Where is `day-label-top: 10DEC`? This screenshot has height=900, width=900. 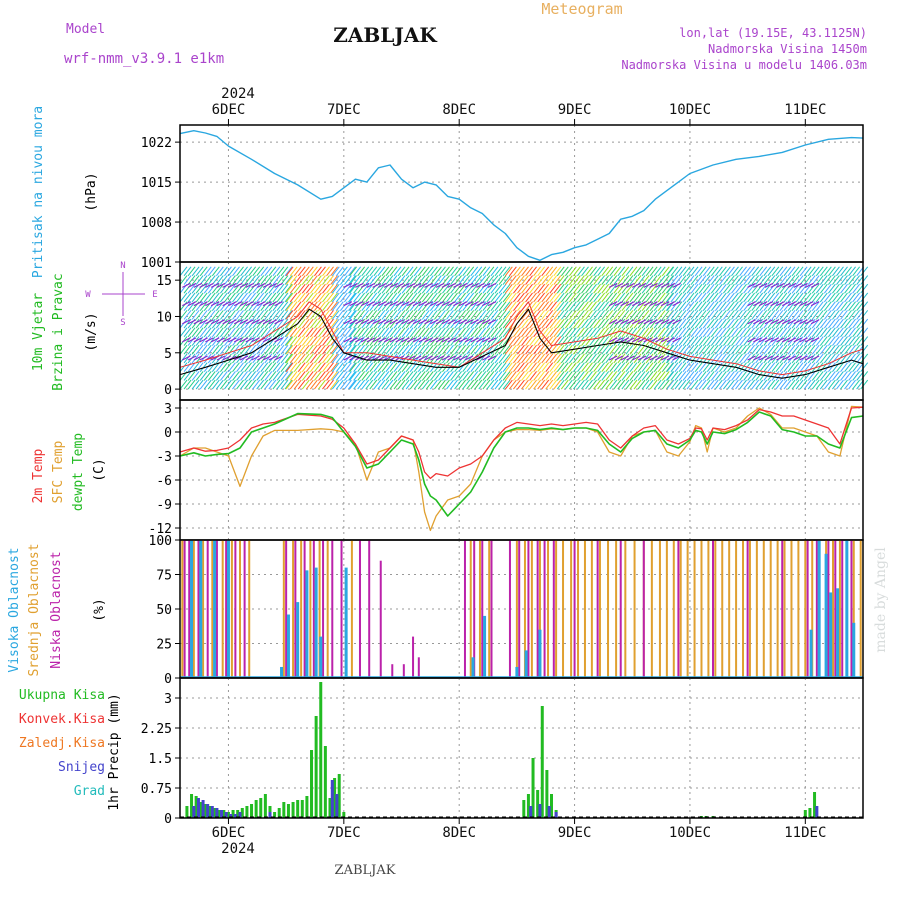 day-label-top: 10DEC is located at coordinates (690, 110).